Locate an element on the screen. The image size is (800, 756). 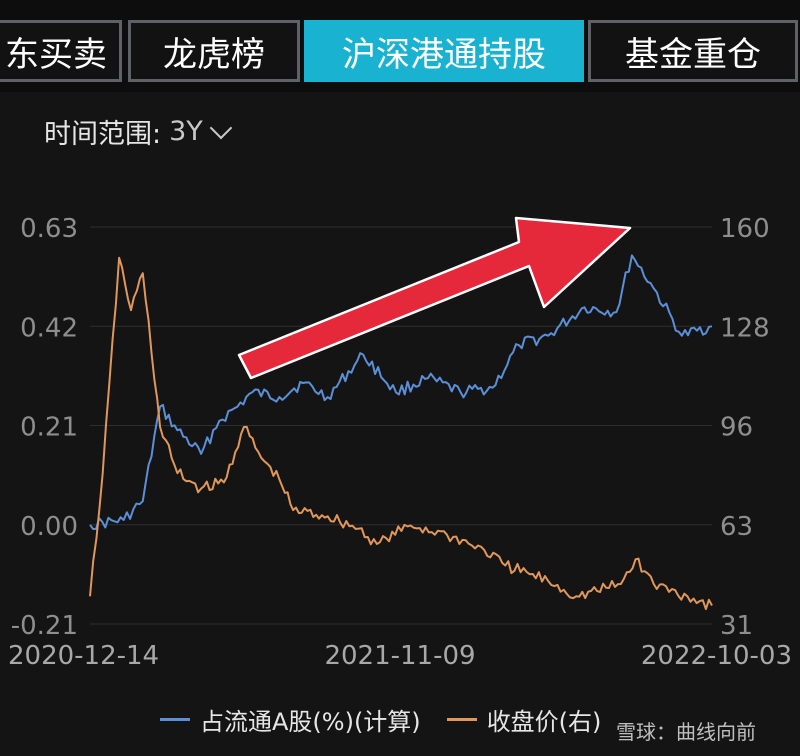
legend-item-price: 收盘价(右) is located at coordinates (524, 719).